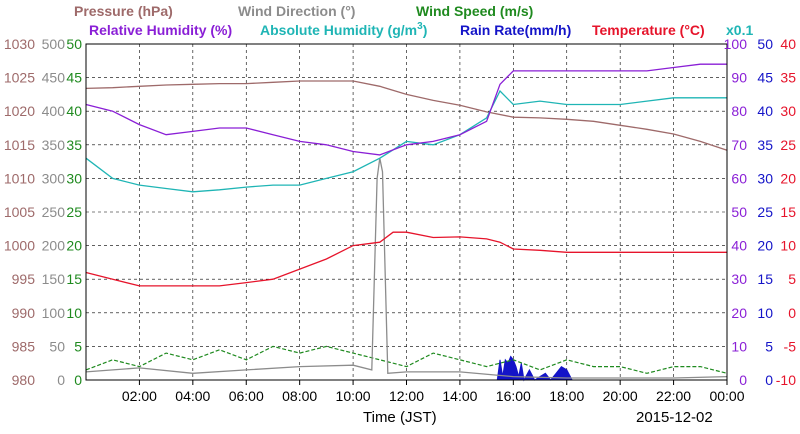  I want to click on legend-pressure: Pressure (hPa), so click(123, 11).